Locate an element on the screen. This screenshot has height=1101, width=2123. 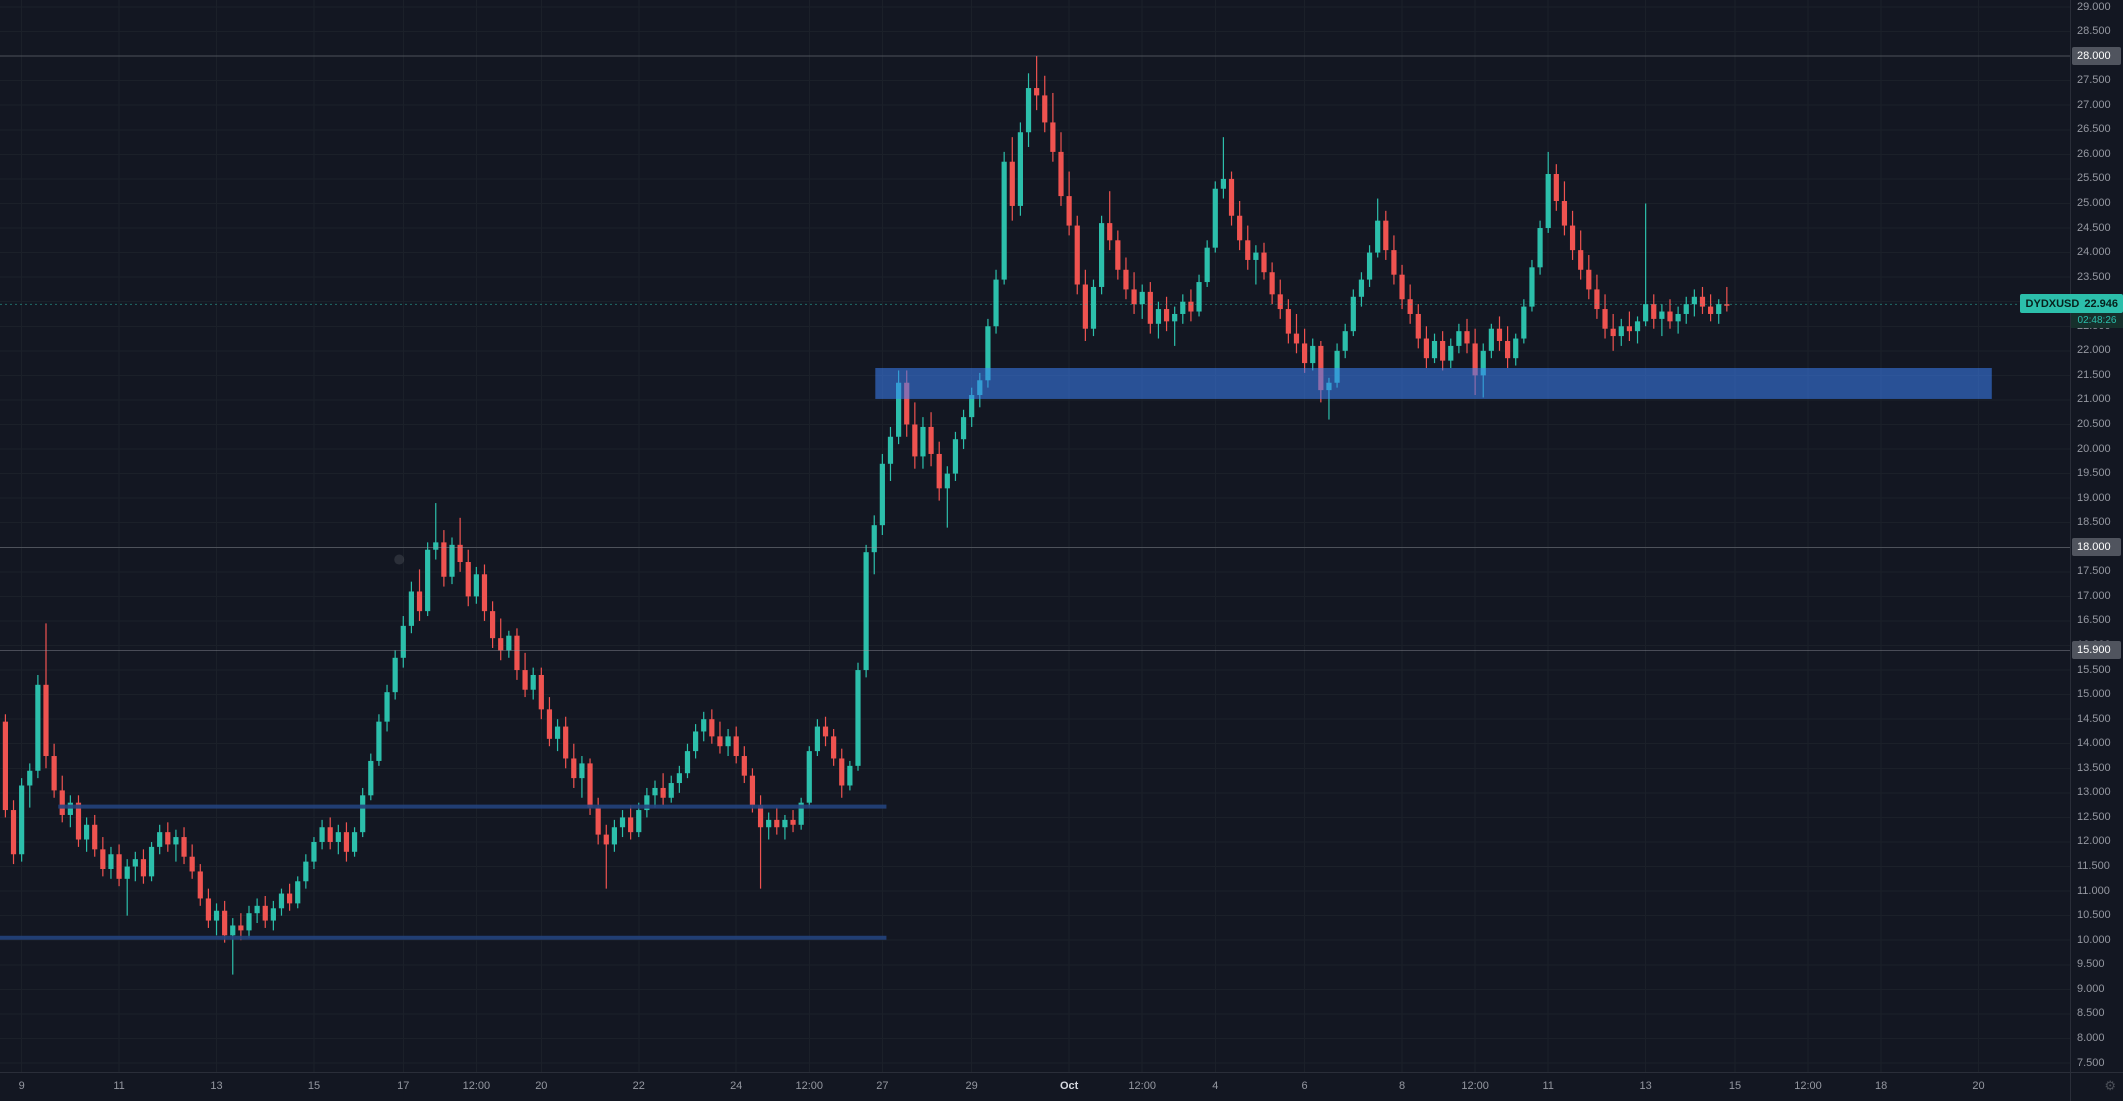
price-tick-label: 23.500 is located at coordinates (2094, 276).